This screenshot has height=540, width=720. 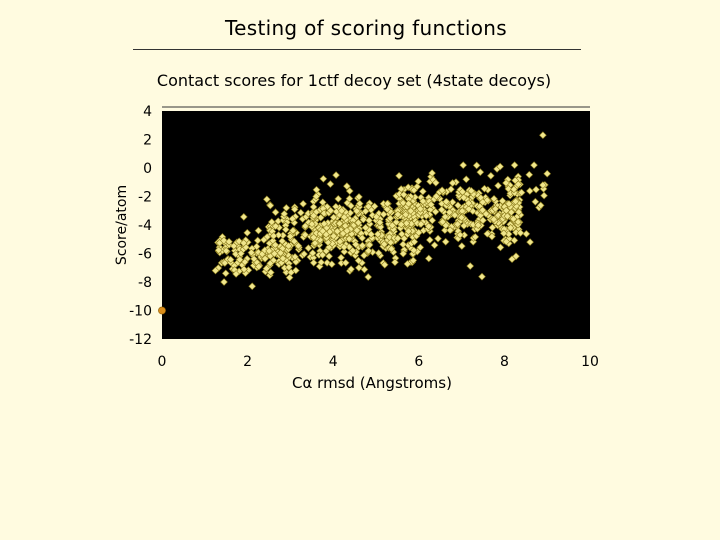 What do you see at coordinates (590, 362) in the screenshot?
I see `x-tick-label: 10` at bounding box center [590, 362].